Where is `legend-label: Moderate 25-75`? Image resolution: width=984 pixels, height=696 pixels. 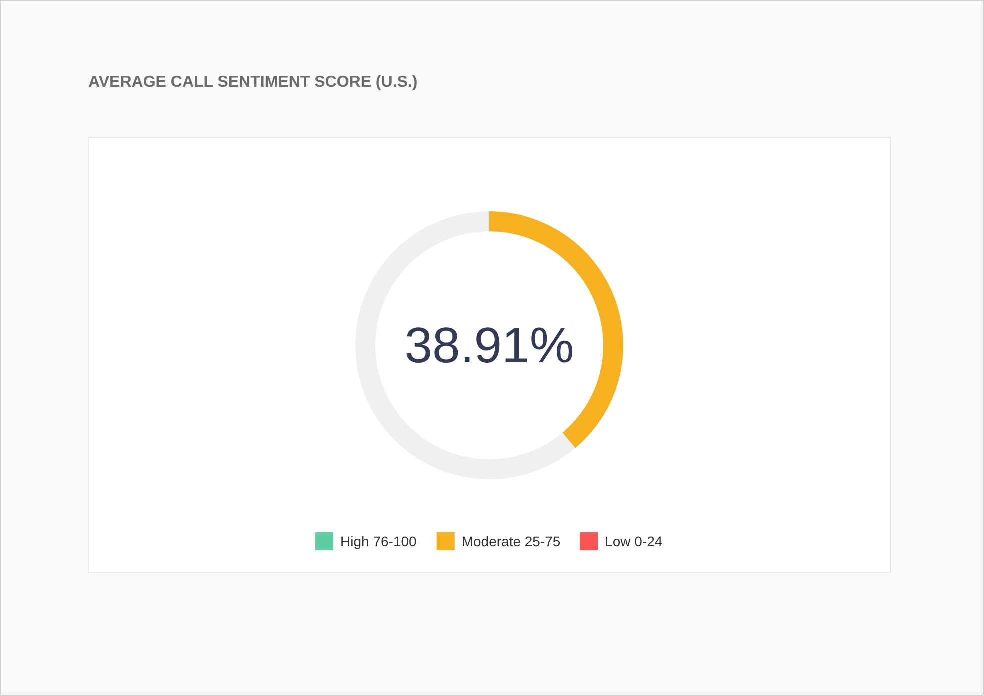
legend-label: Moderate 25-75 is located at coordinates (511, 542).